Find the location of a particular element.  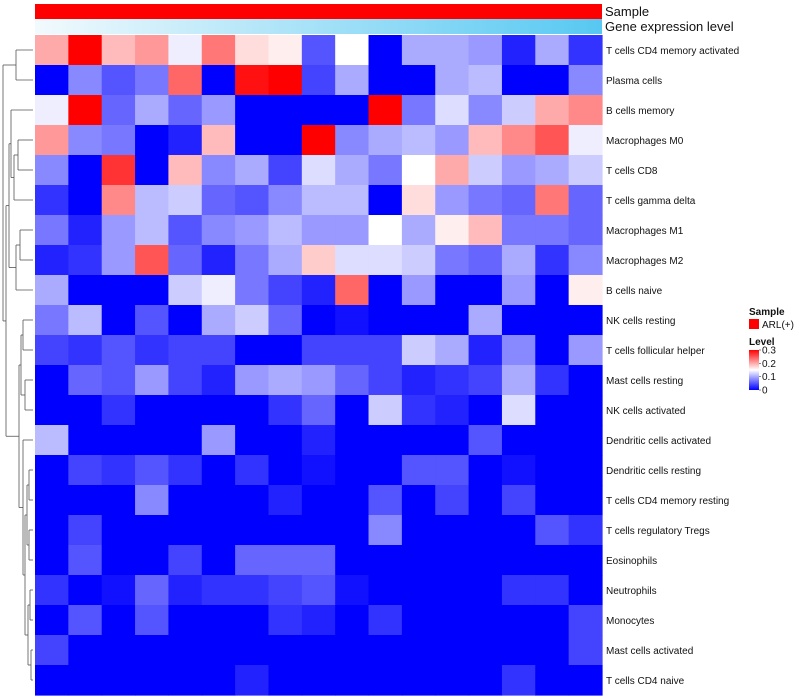

row-label: Dendritic cells activated is located at coordinates (658, 441).